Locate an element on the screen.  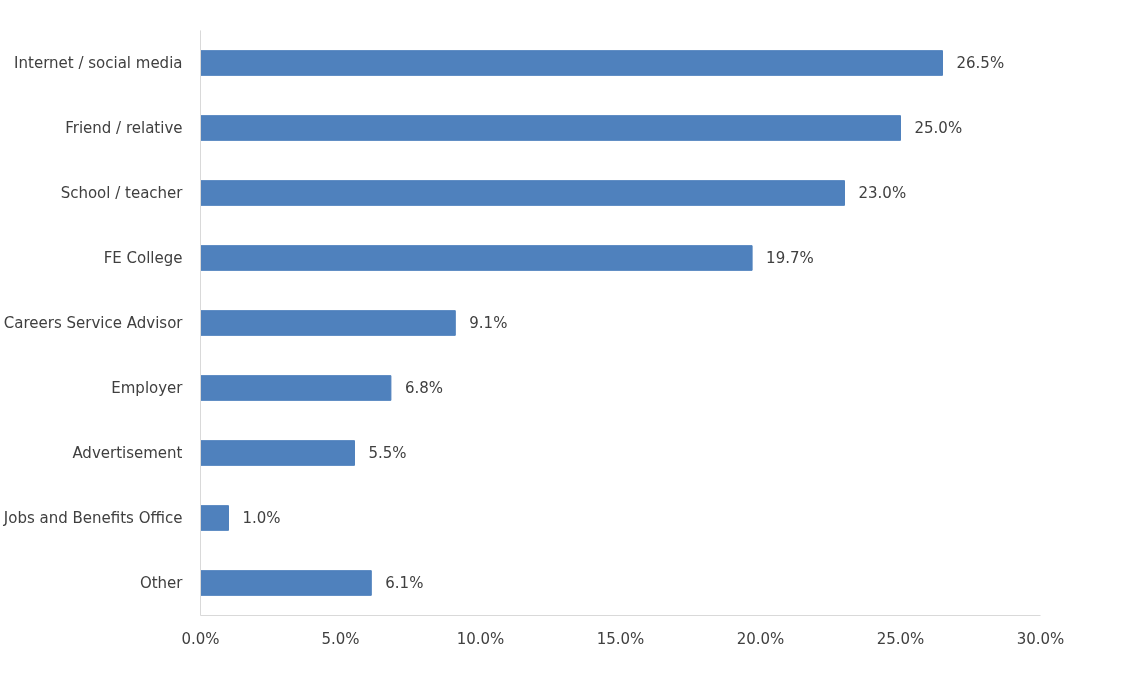
data-label: 6.1% is located at coordinates (404, 583).